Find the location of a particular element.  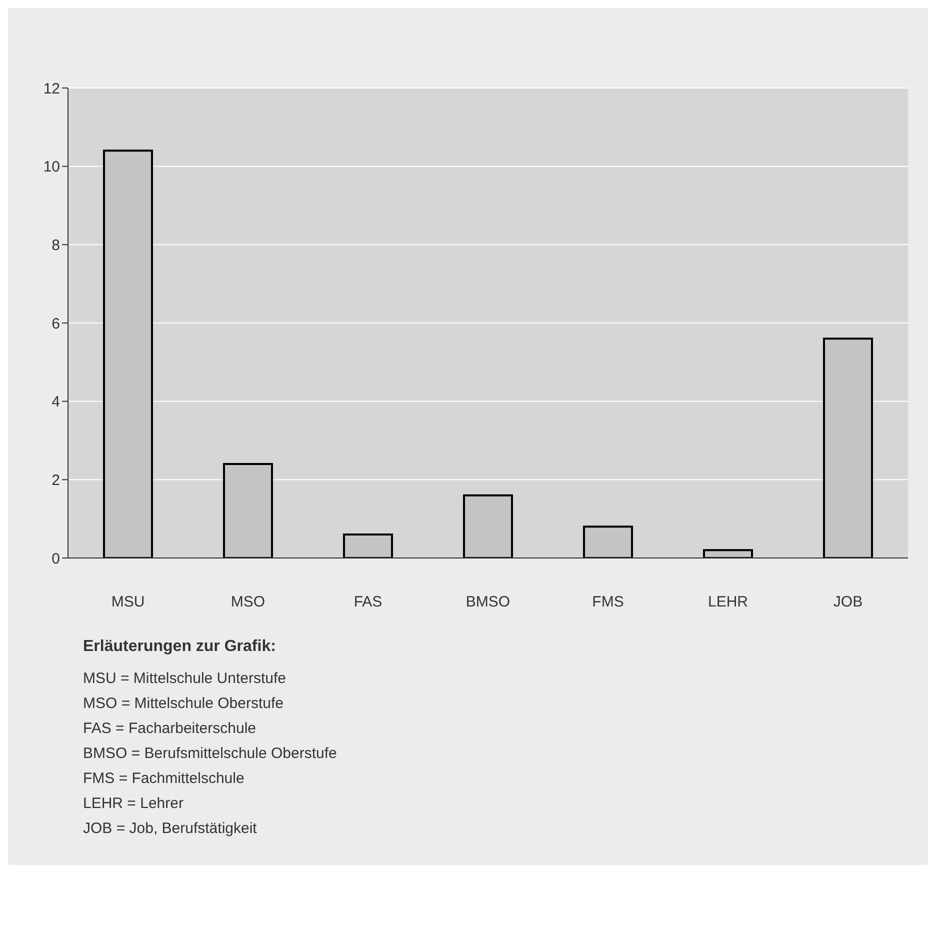

x-tick-label: FAS is located at coordinates (368, 602).